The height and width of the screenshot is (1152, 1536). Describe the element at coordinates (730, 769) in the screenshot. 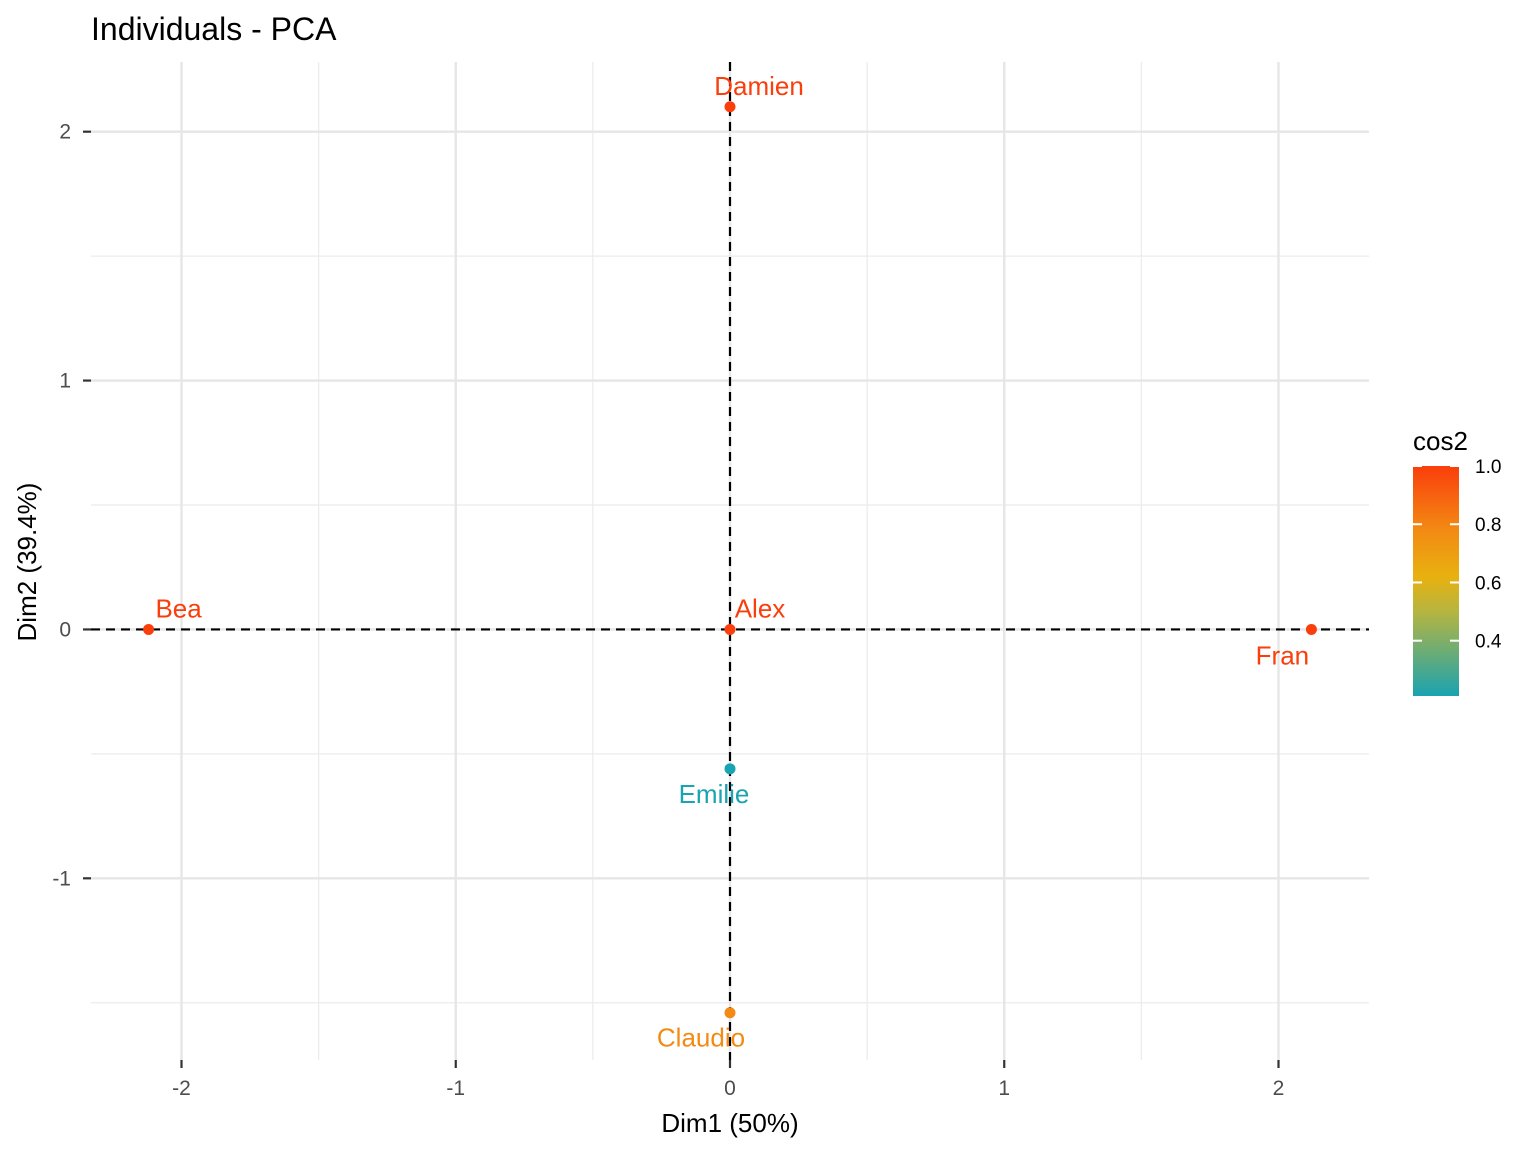

I see `point-emilie` at that location.